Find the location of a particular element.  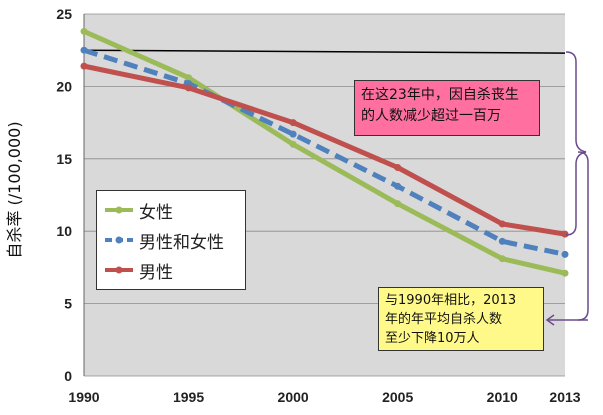

annotation-pink-line1: 在这23年中，因自杀丧生 is located at coordinates (440, 95).